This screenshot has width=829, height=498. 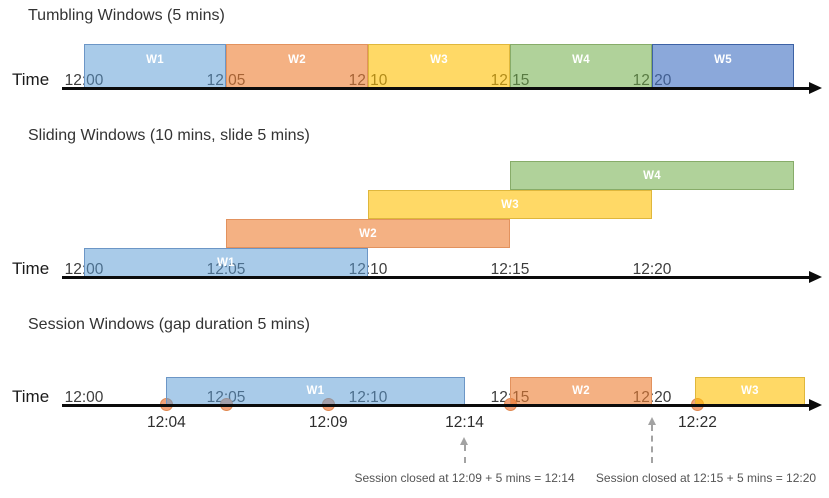 What do you see at coordinates (31, 268) in the screenshot?
I see `sliding-time-axis-label: Time` at bounding box center [31, 268].